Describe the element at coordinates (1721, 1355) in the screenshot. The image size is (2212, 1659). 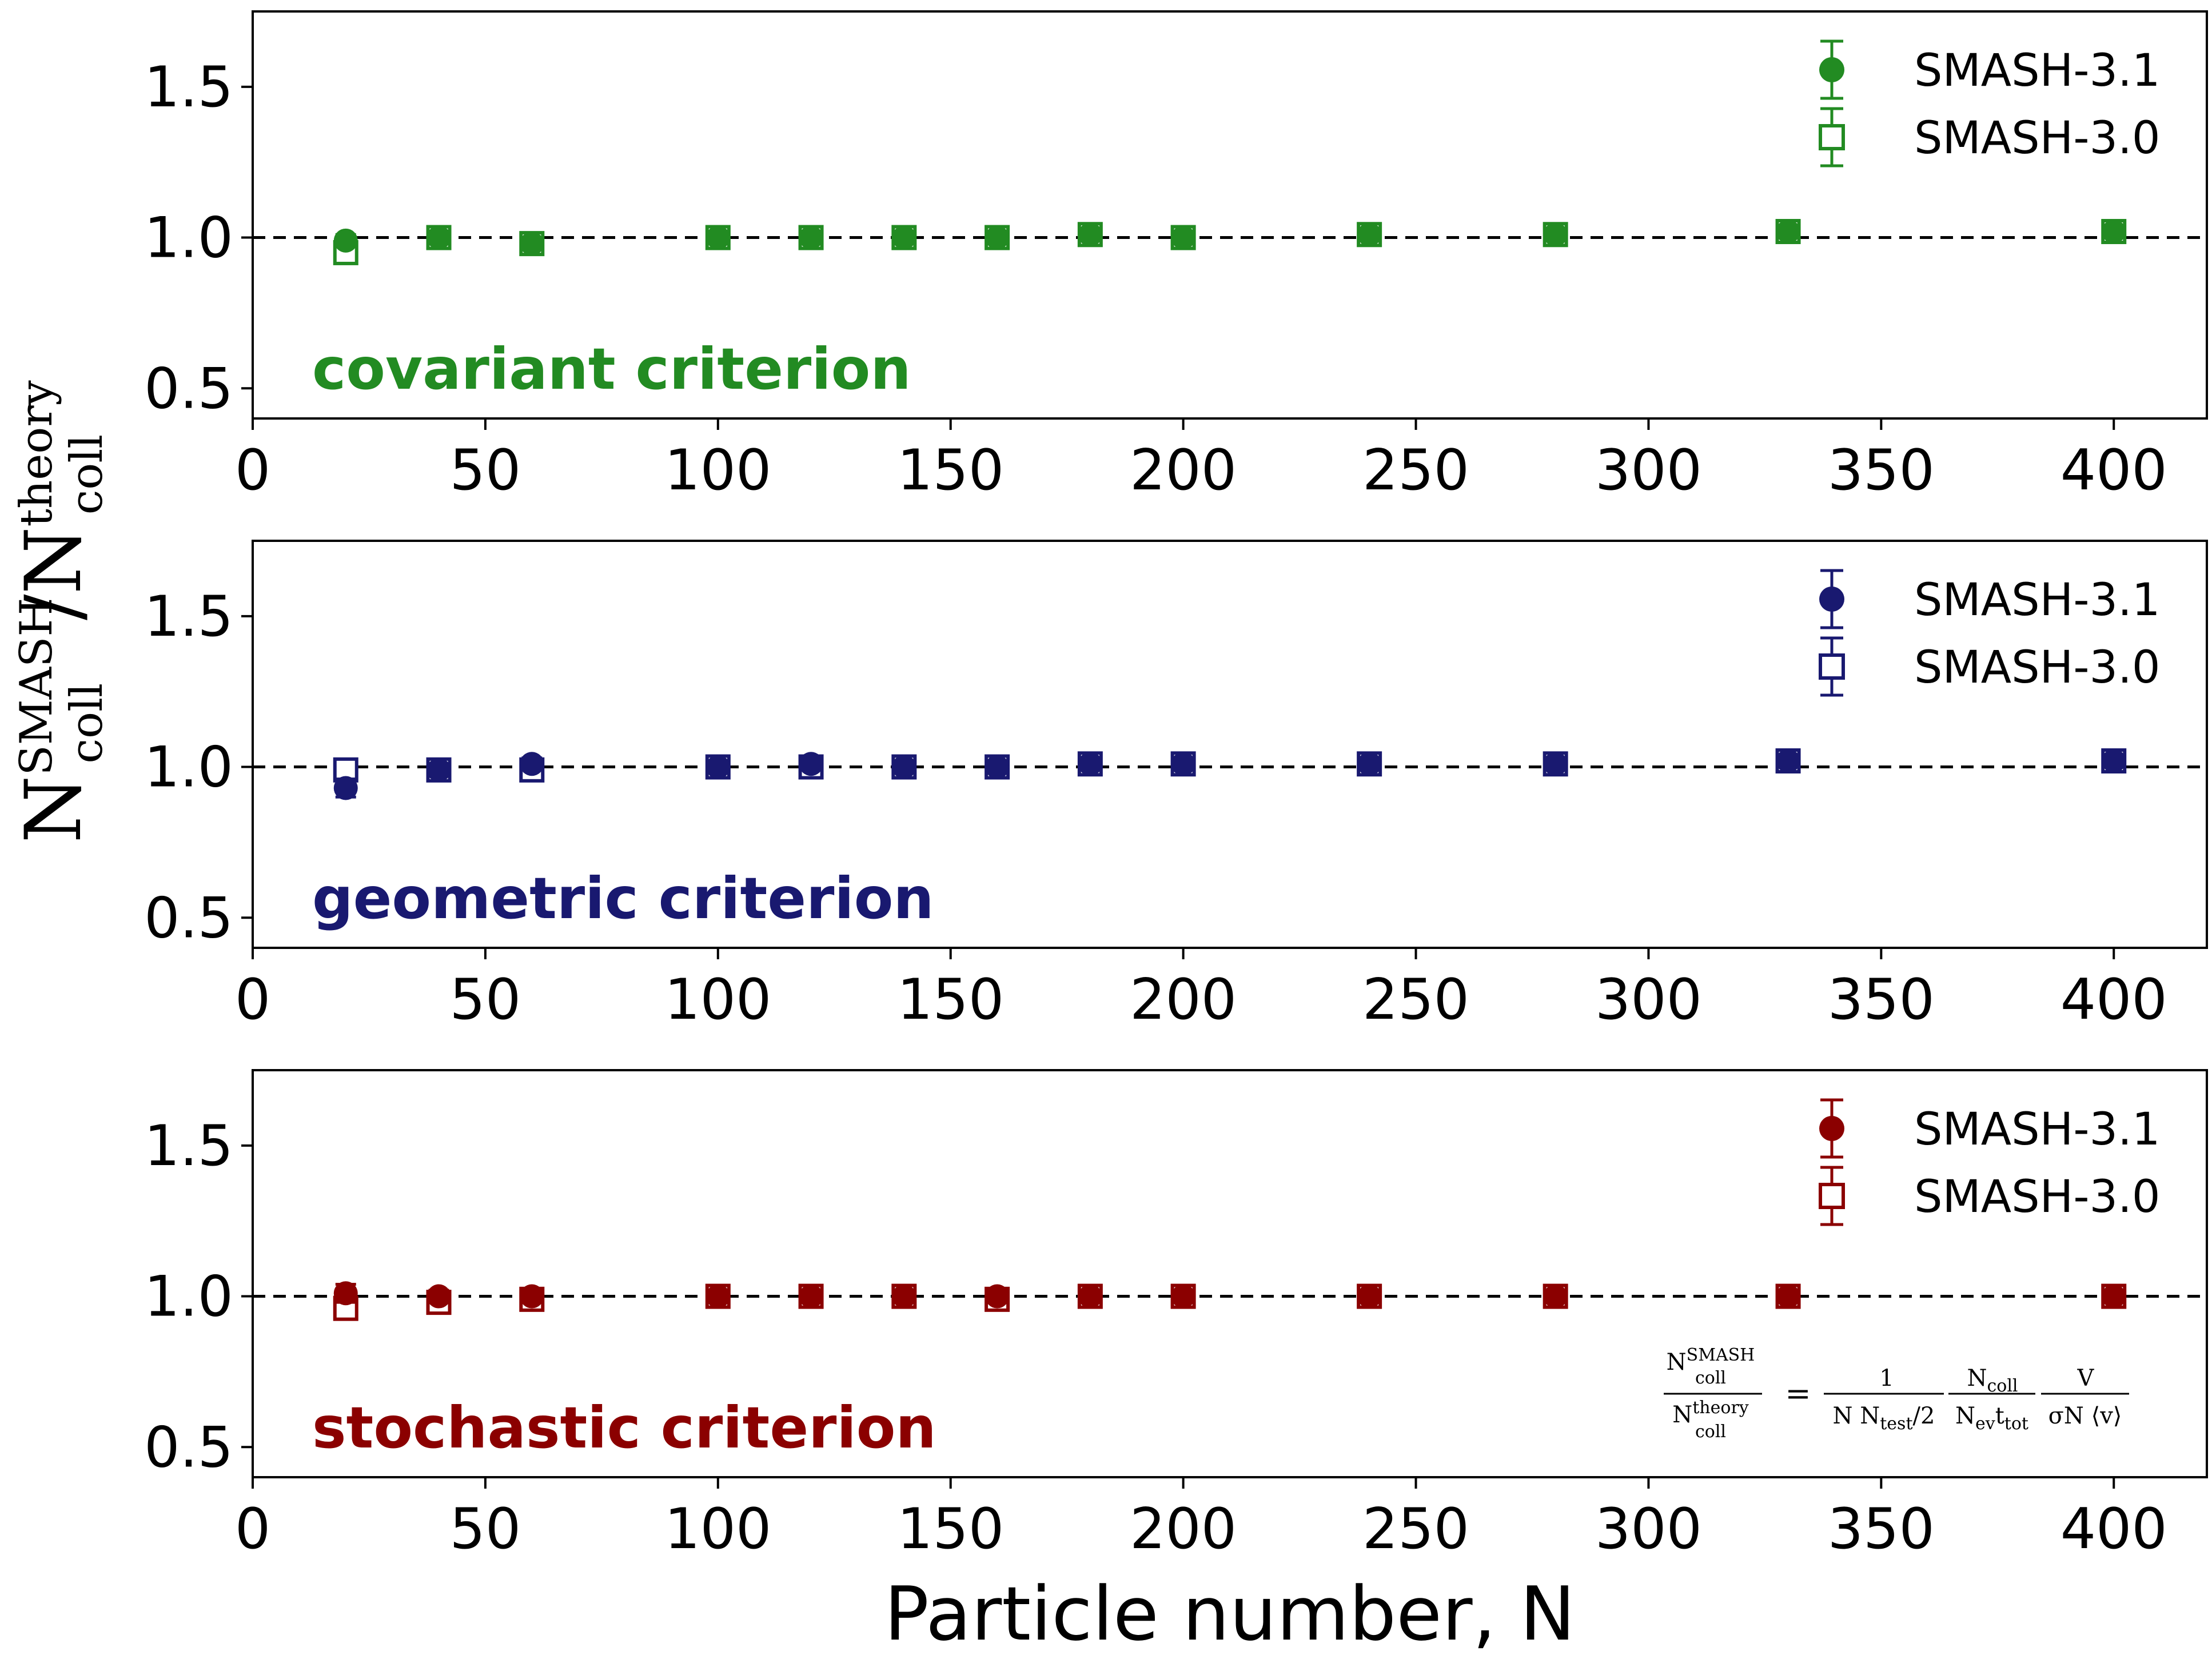
I see `formula-lhs-num-sup: SMASH` at that location.